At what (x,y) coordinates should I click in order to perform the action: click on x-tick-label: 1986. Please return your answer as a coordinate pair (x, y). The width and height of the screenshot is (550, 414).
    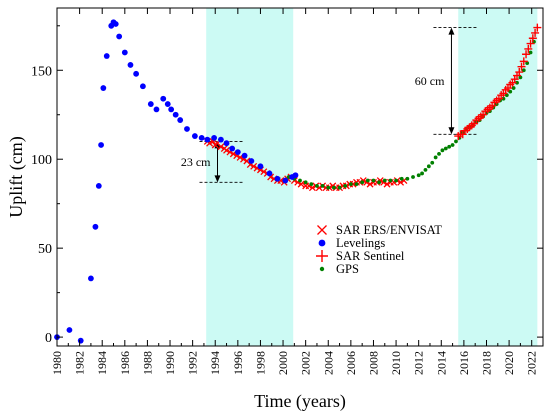
    Looking at the image, I should click on (125, 363).